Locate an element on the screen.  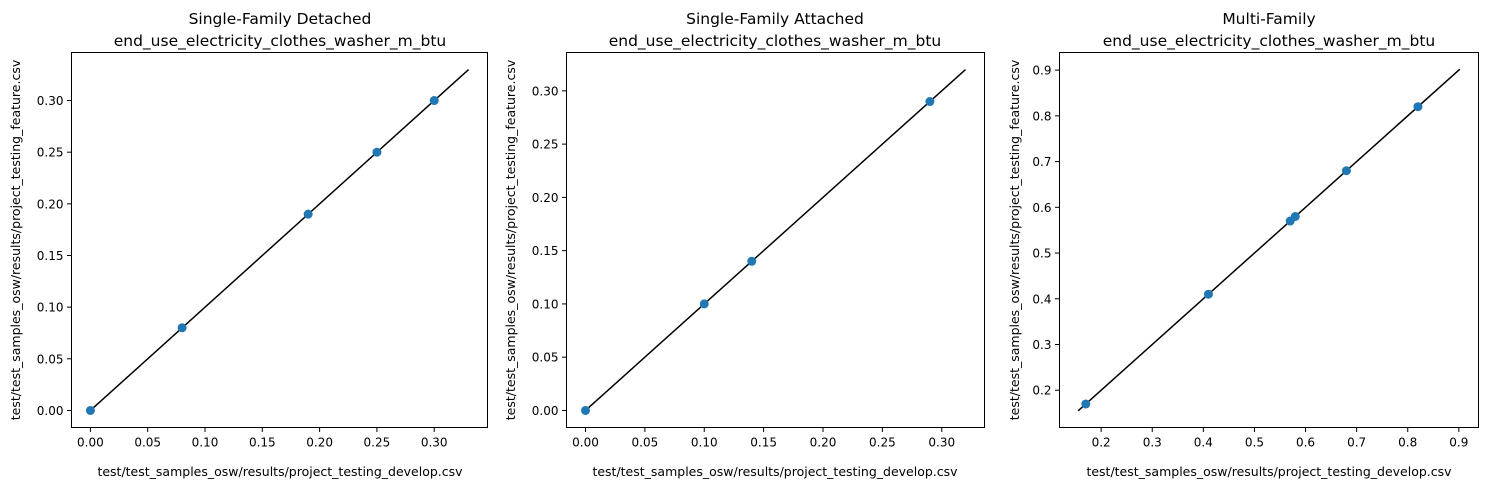
panel-3-x-tick-label: 0.7 is located at coordinates (1356, 443).